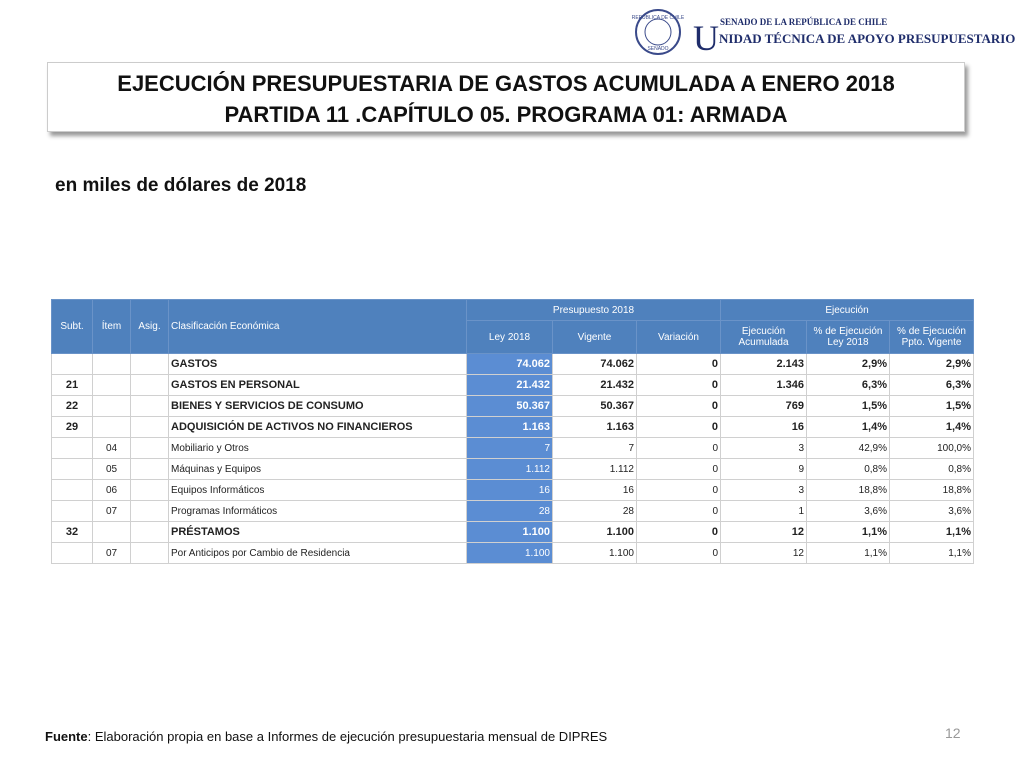  I want to click on cell: 6,3%, so click(931, 385).